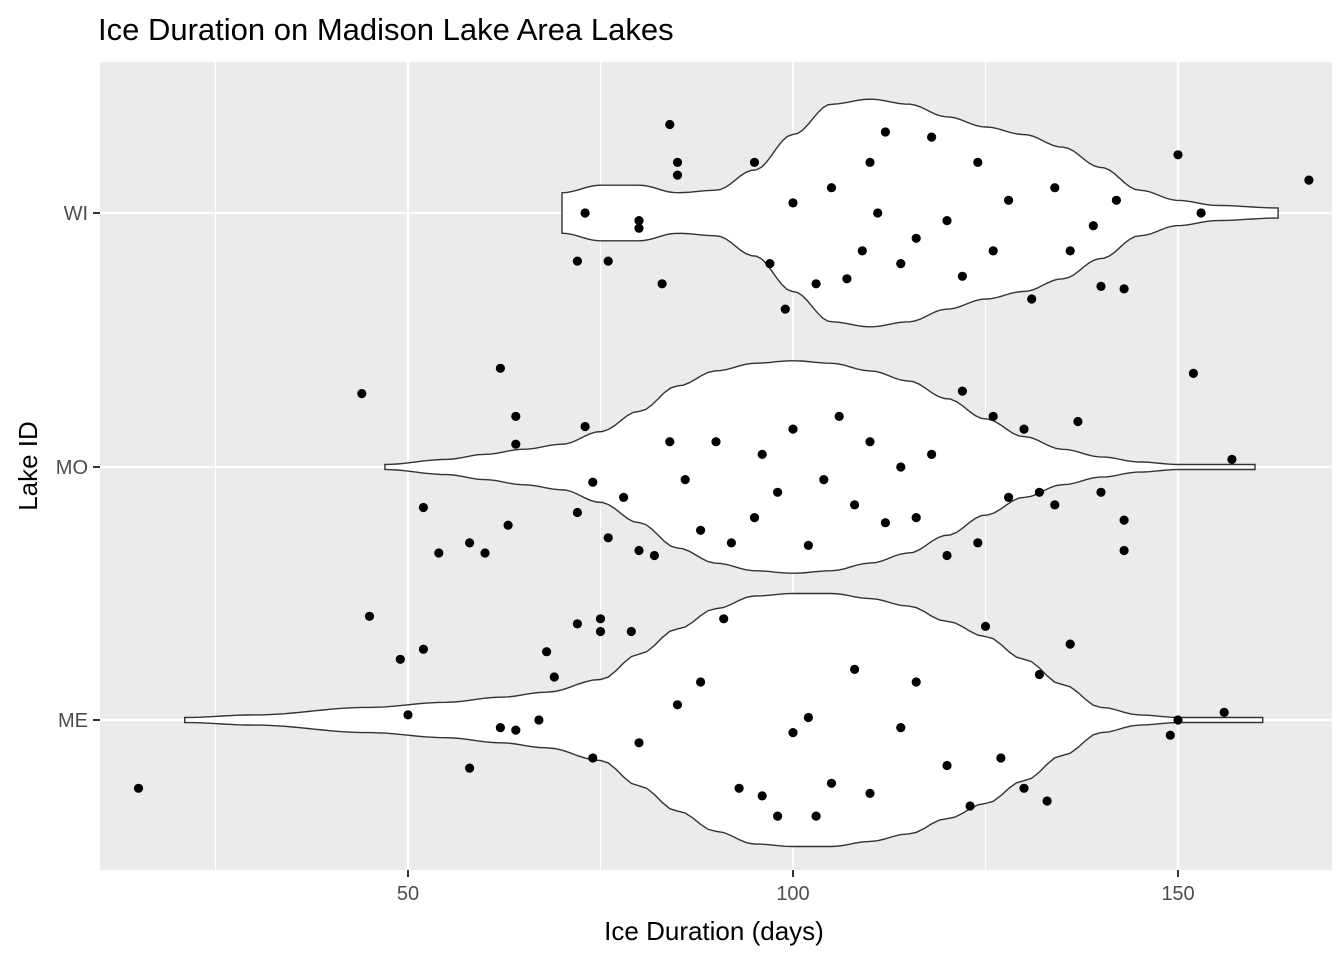 The height and width of the screenshot is (960, 1344). What do you see at coordinates (1177, 894) in the screenshot?
I see `x-tick-label: 150` at bounding box center [1177, 894].